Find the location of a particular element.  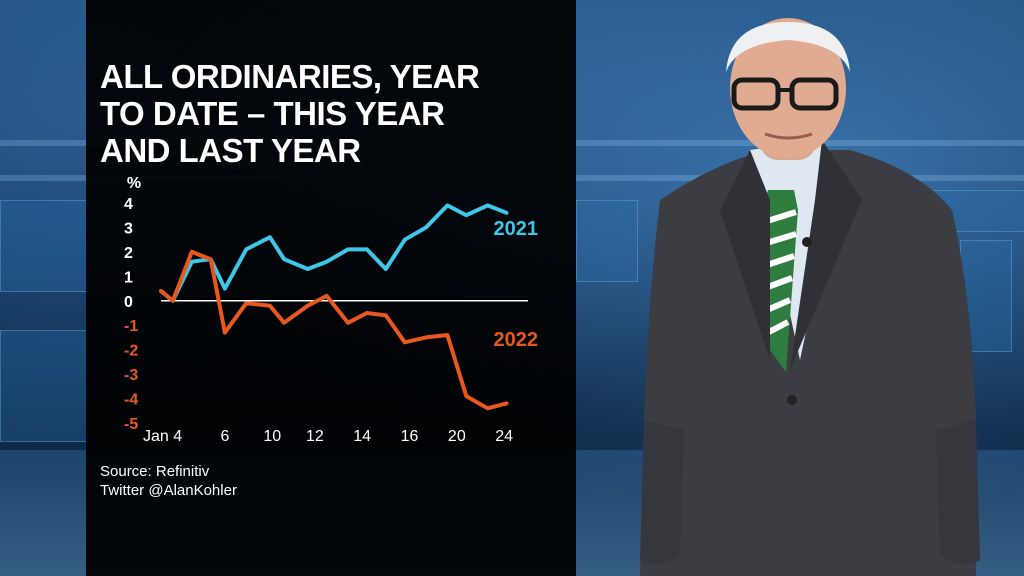

x-tick-label: 12 is located at coordinates (315, 436).